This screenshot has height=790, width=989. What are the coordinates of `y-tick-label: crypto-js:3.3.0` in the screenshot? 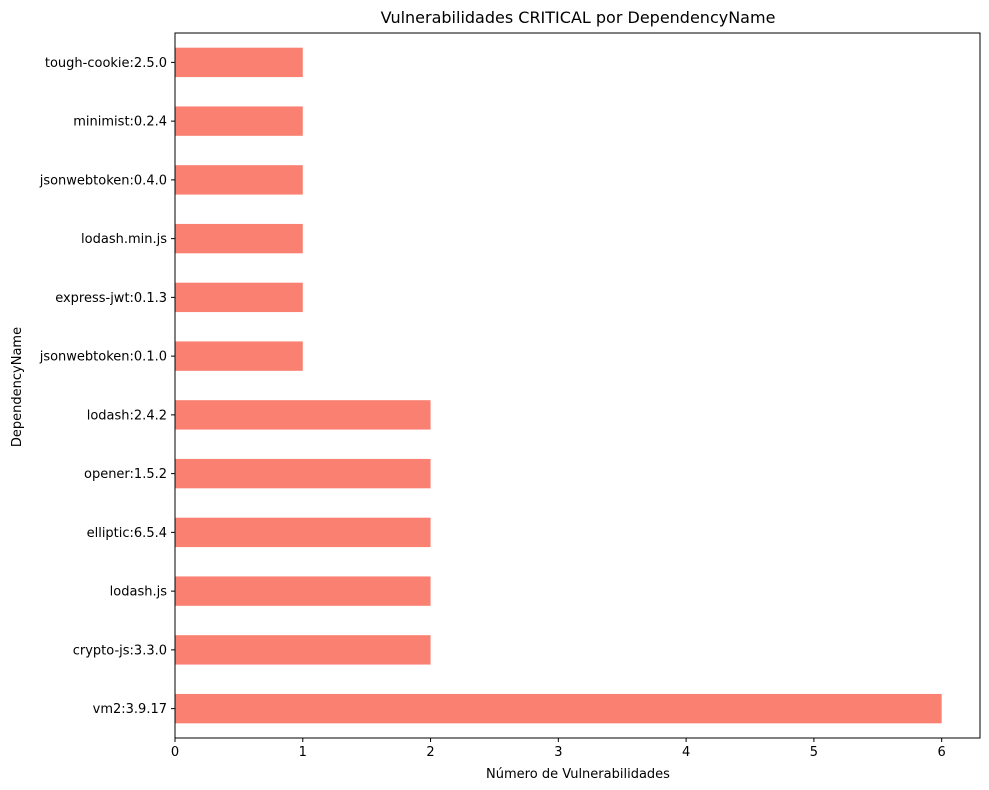 It's located at (120, 650).